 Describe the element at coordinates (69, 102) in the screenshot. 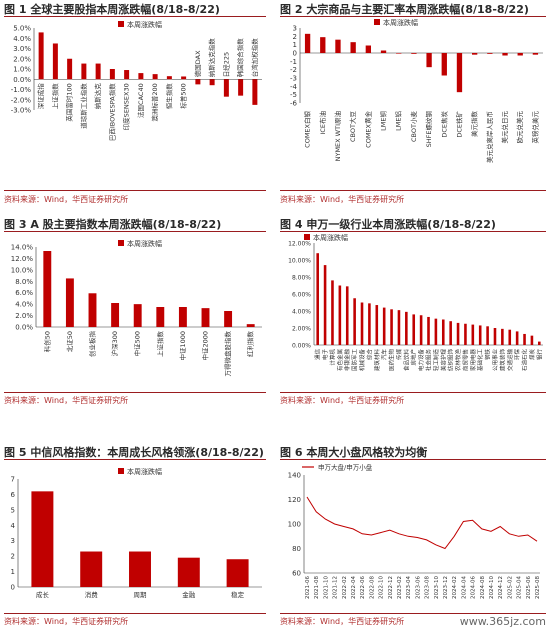

I see `x-tick-label: 英国富时100` at that location.